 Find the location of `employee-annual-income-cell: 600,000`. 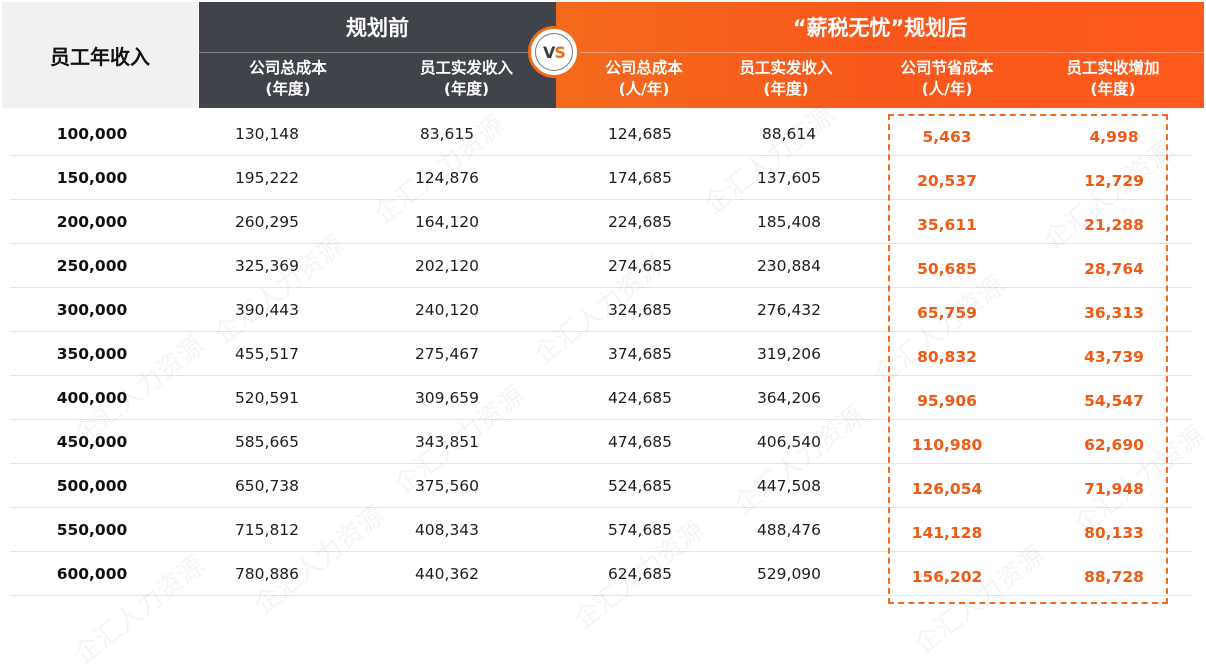

employee-annual-income-cell: 600,000 is located at coordinates (92, 574).